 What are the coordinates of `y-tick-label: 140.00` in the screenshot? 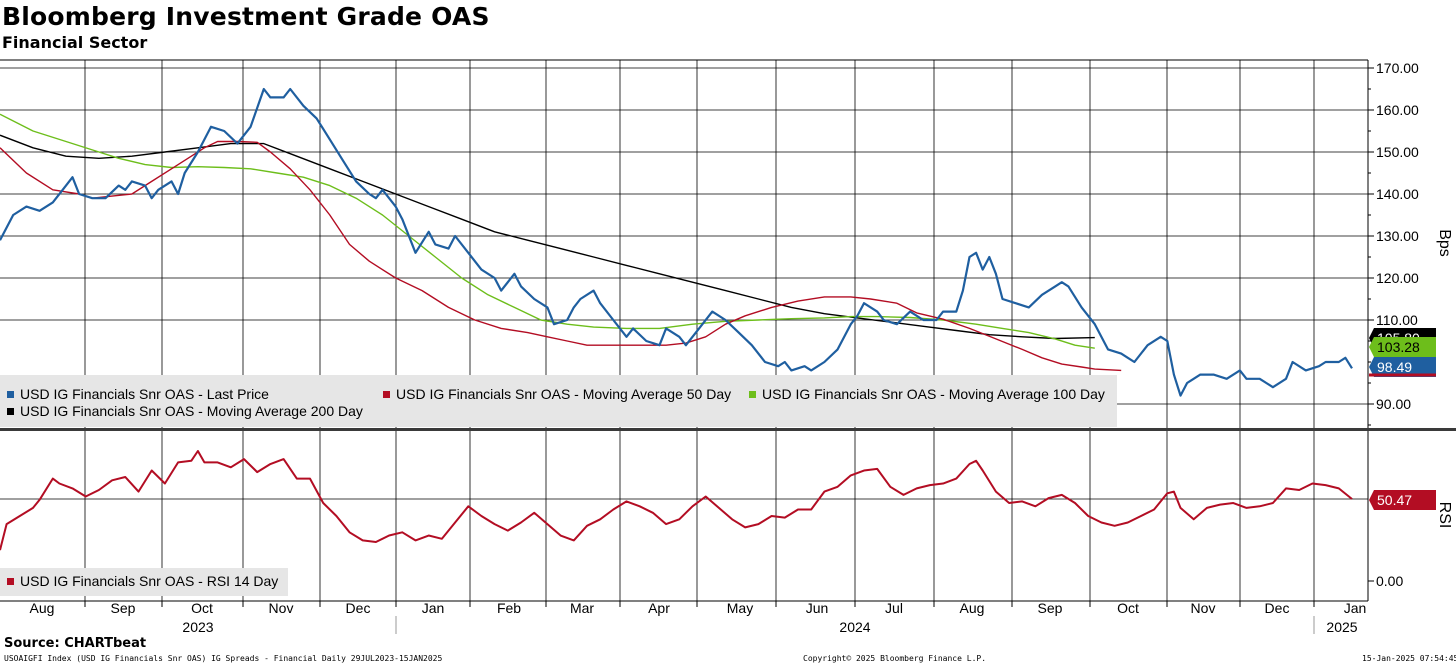 It's located at (1397, 194).